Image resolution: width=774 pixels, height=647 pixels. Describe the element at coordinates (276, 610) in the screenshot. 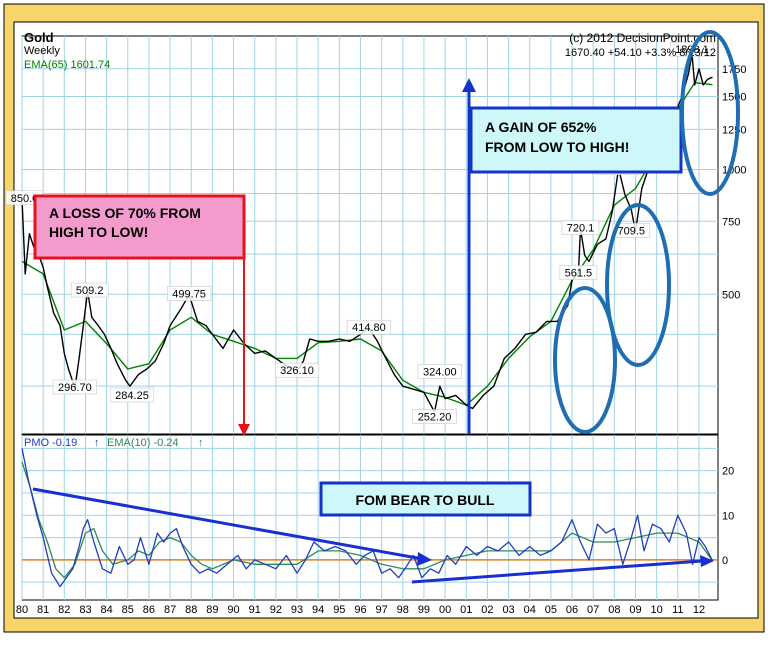

I see `x-tick-label: 92` at that location.